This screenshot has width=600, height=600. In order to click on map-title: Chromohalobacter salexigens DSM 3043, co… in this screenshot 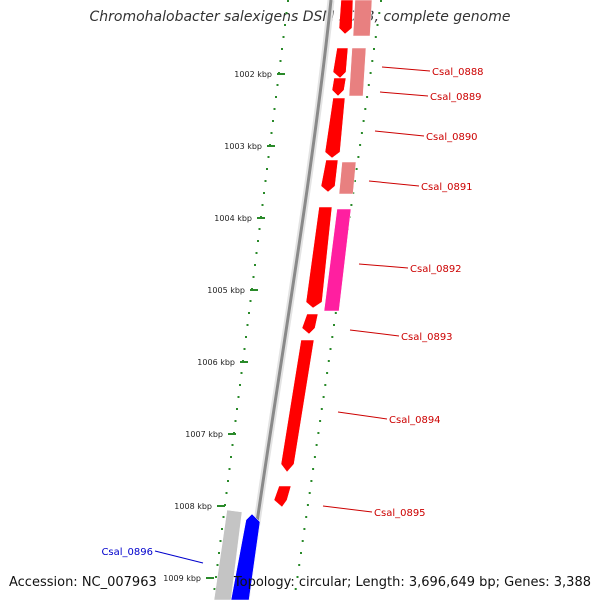, I will do `click(300, 17)`.